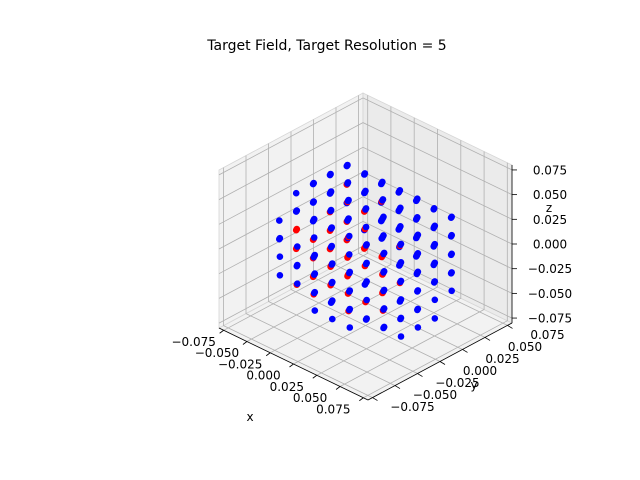 This screenshot has height=480, width=640. I want to click on x-tick-label: 0.000, so click(263, 376).